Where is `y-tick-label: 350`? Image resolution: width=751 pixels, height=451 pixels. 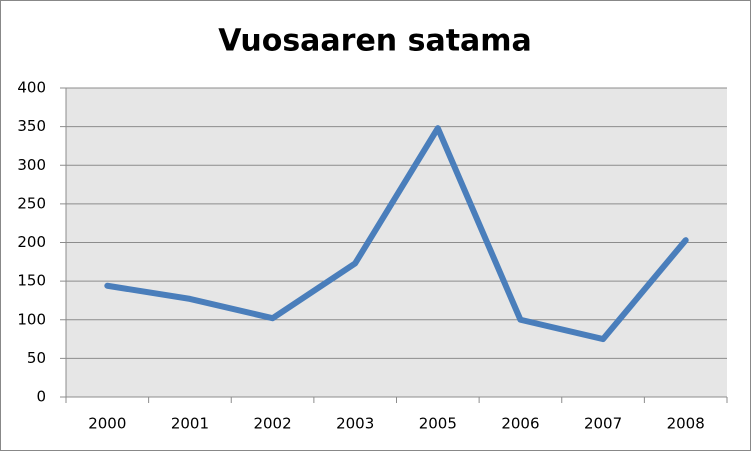
y-tick-label: 350 is located at coordinates (31, 126).